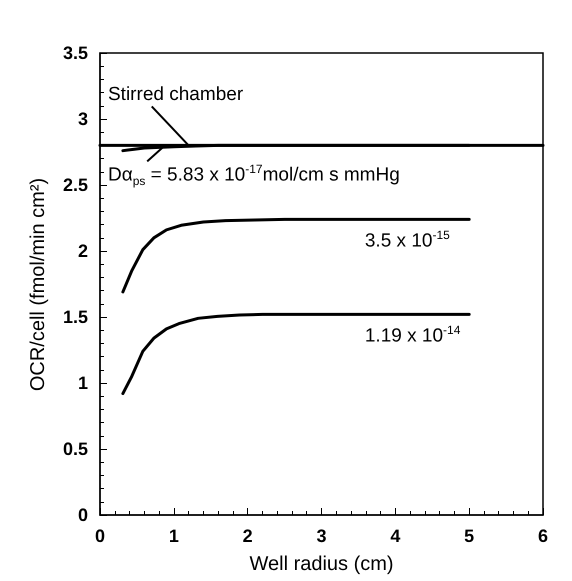 Image resolution: width=572 pixels, height=581 pixels. I want to click on x-tick-label: 4, so click(395, 536).